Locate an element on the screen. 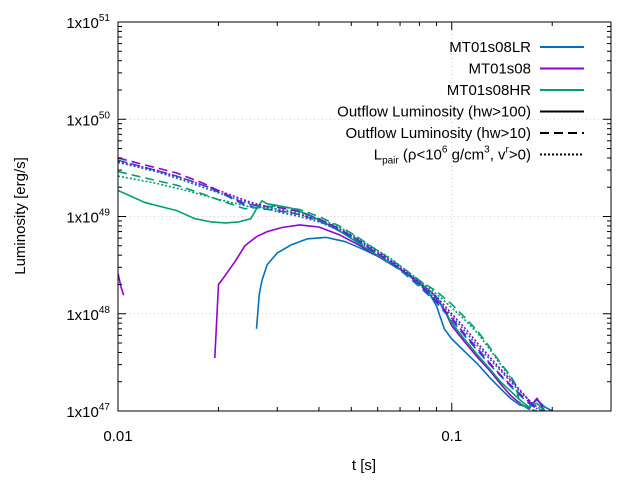 This screenshot has width=640, height=480. legend-label-part: 6 is located at coordinates (445, 150).